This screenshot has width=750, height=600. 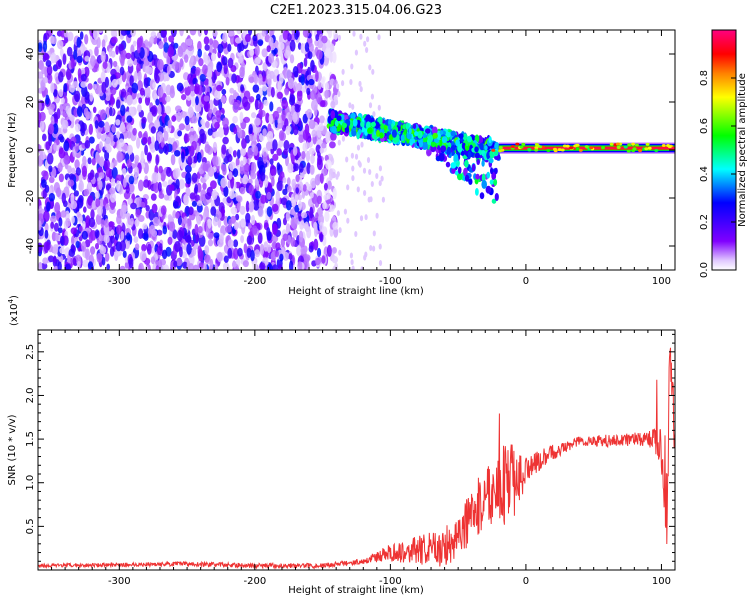 I want to click on snr-multiplier: (x104), so click(x=13, y=310).